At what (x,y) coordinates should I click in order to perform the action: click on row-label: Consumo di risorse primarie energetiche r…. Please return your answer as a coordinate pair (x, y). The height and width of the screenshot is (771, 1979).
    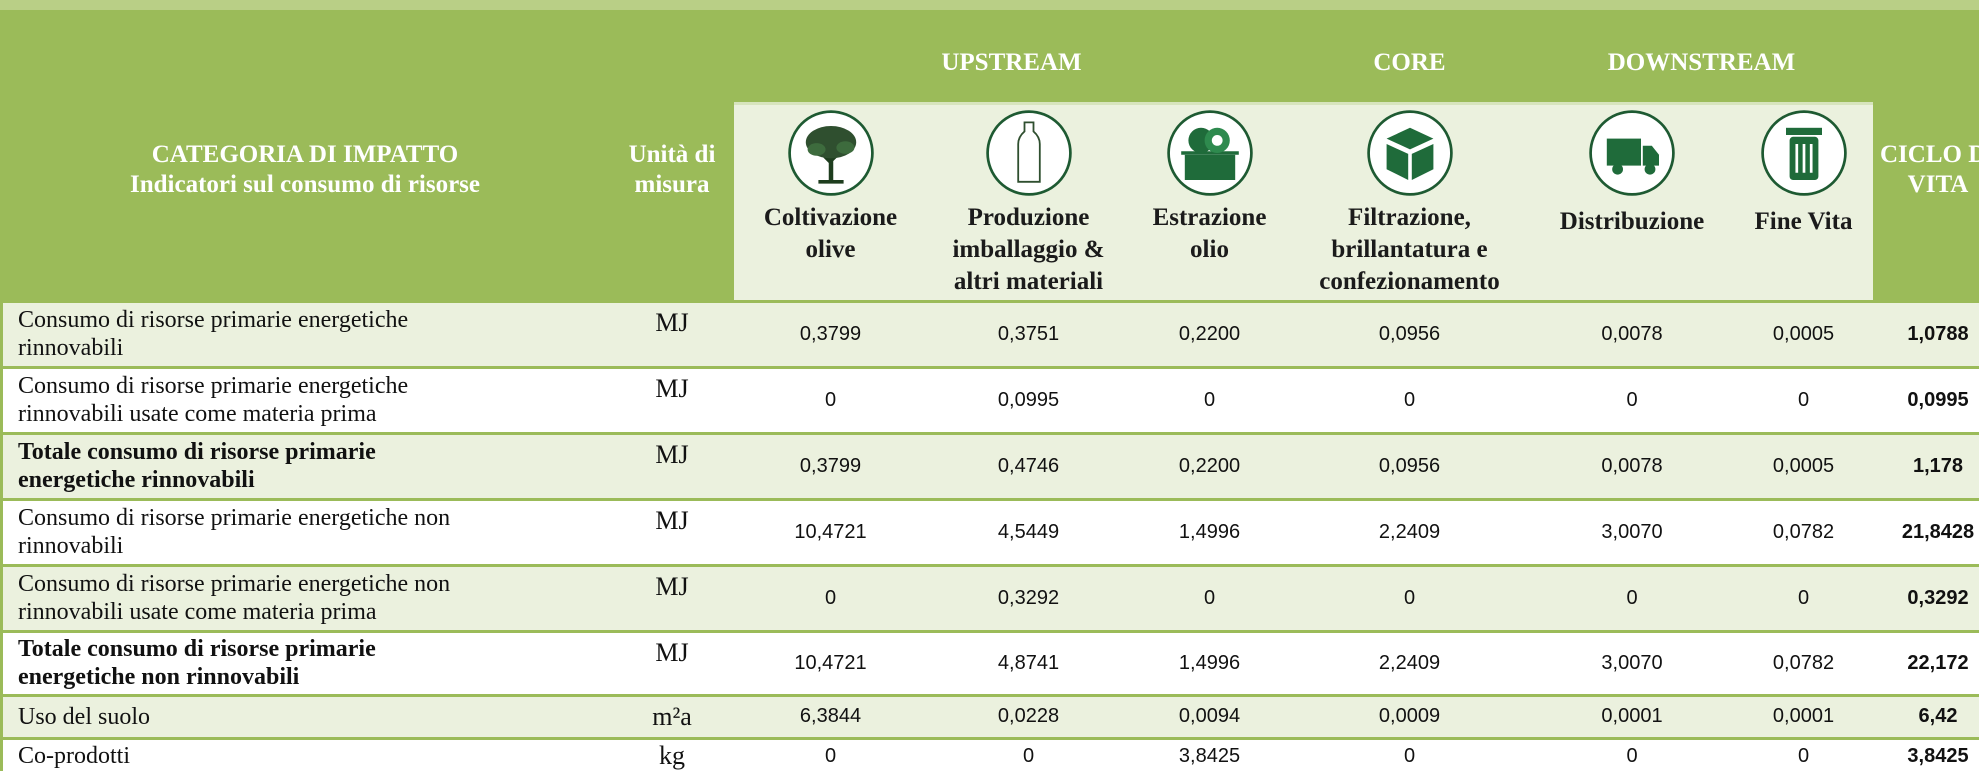
    Looking at the image, I should click on (325, 400).